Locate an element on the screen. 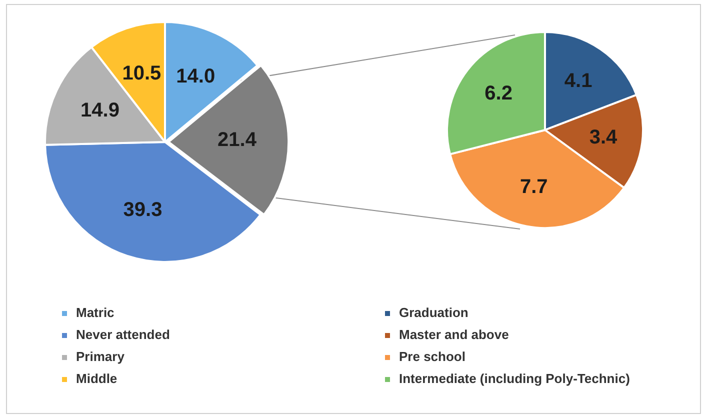  data-label: 10.5 is located at coordinates (142, 73).